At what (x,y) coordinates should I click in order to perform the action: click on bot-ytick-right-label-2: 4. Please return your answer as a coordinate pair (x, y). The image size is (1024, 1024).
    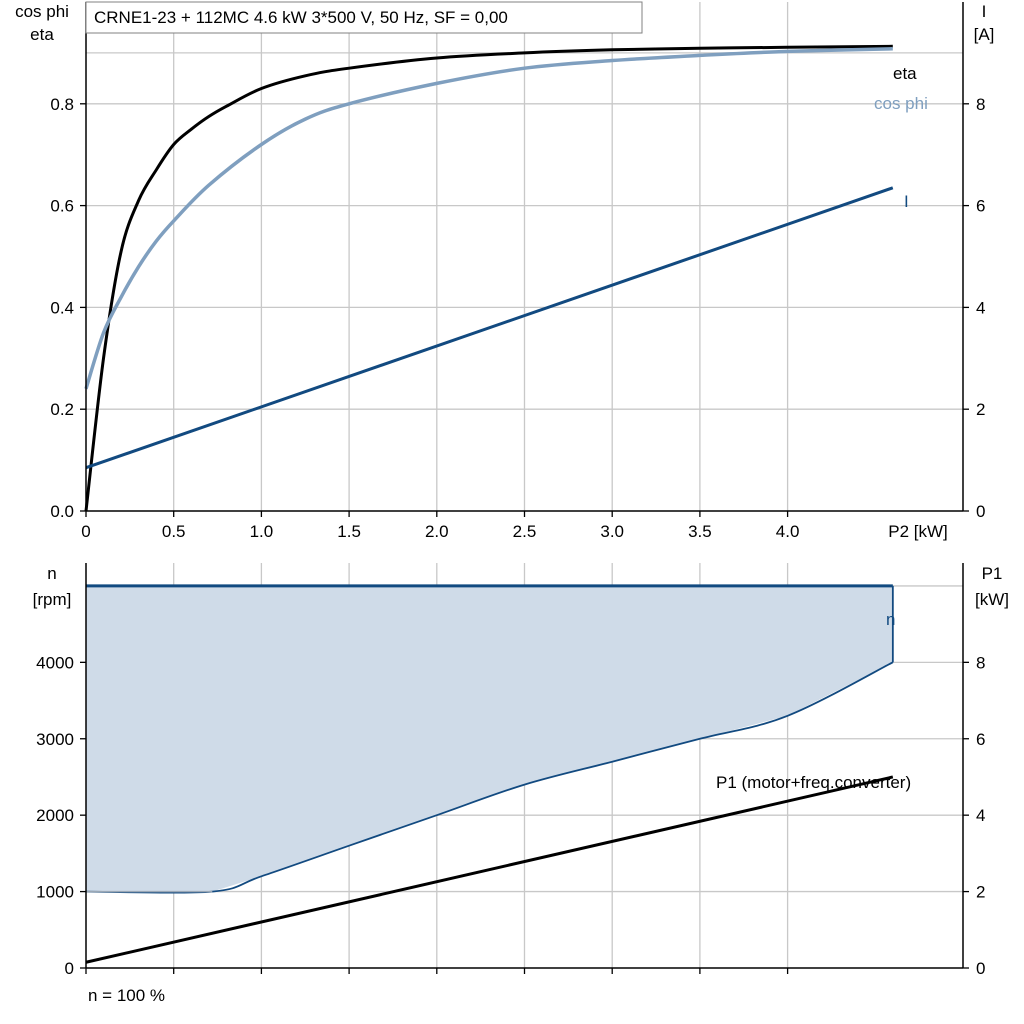
    Looking at the image, I should click on (980, 815).